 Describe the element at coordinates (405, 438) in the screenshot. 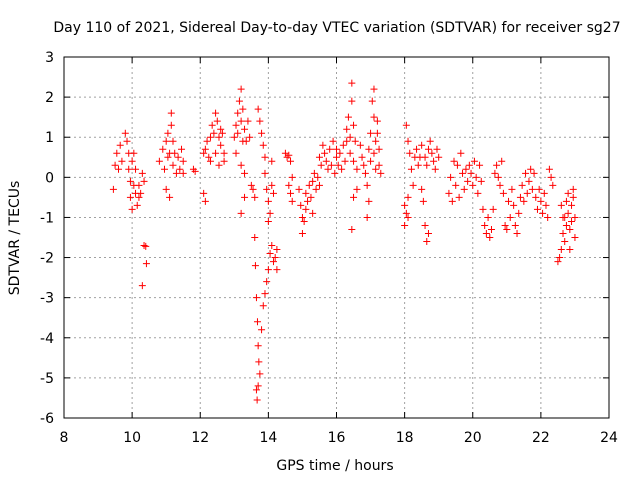

I see `x-tick-label: 18` at that location.